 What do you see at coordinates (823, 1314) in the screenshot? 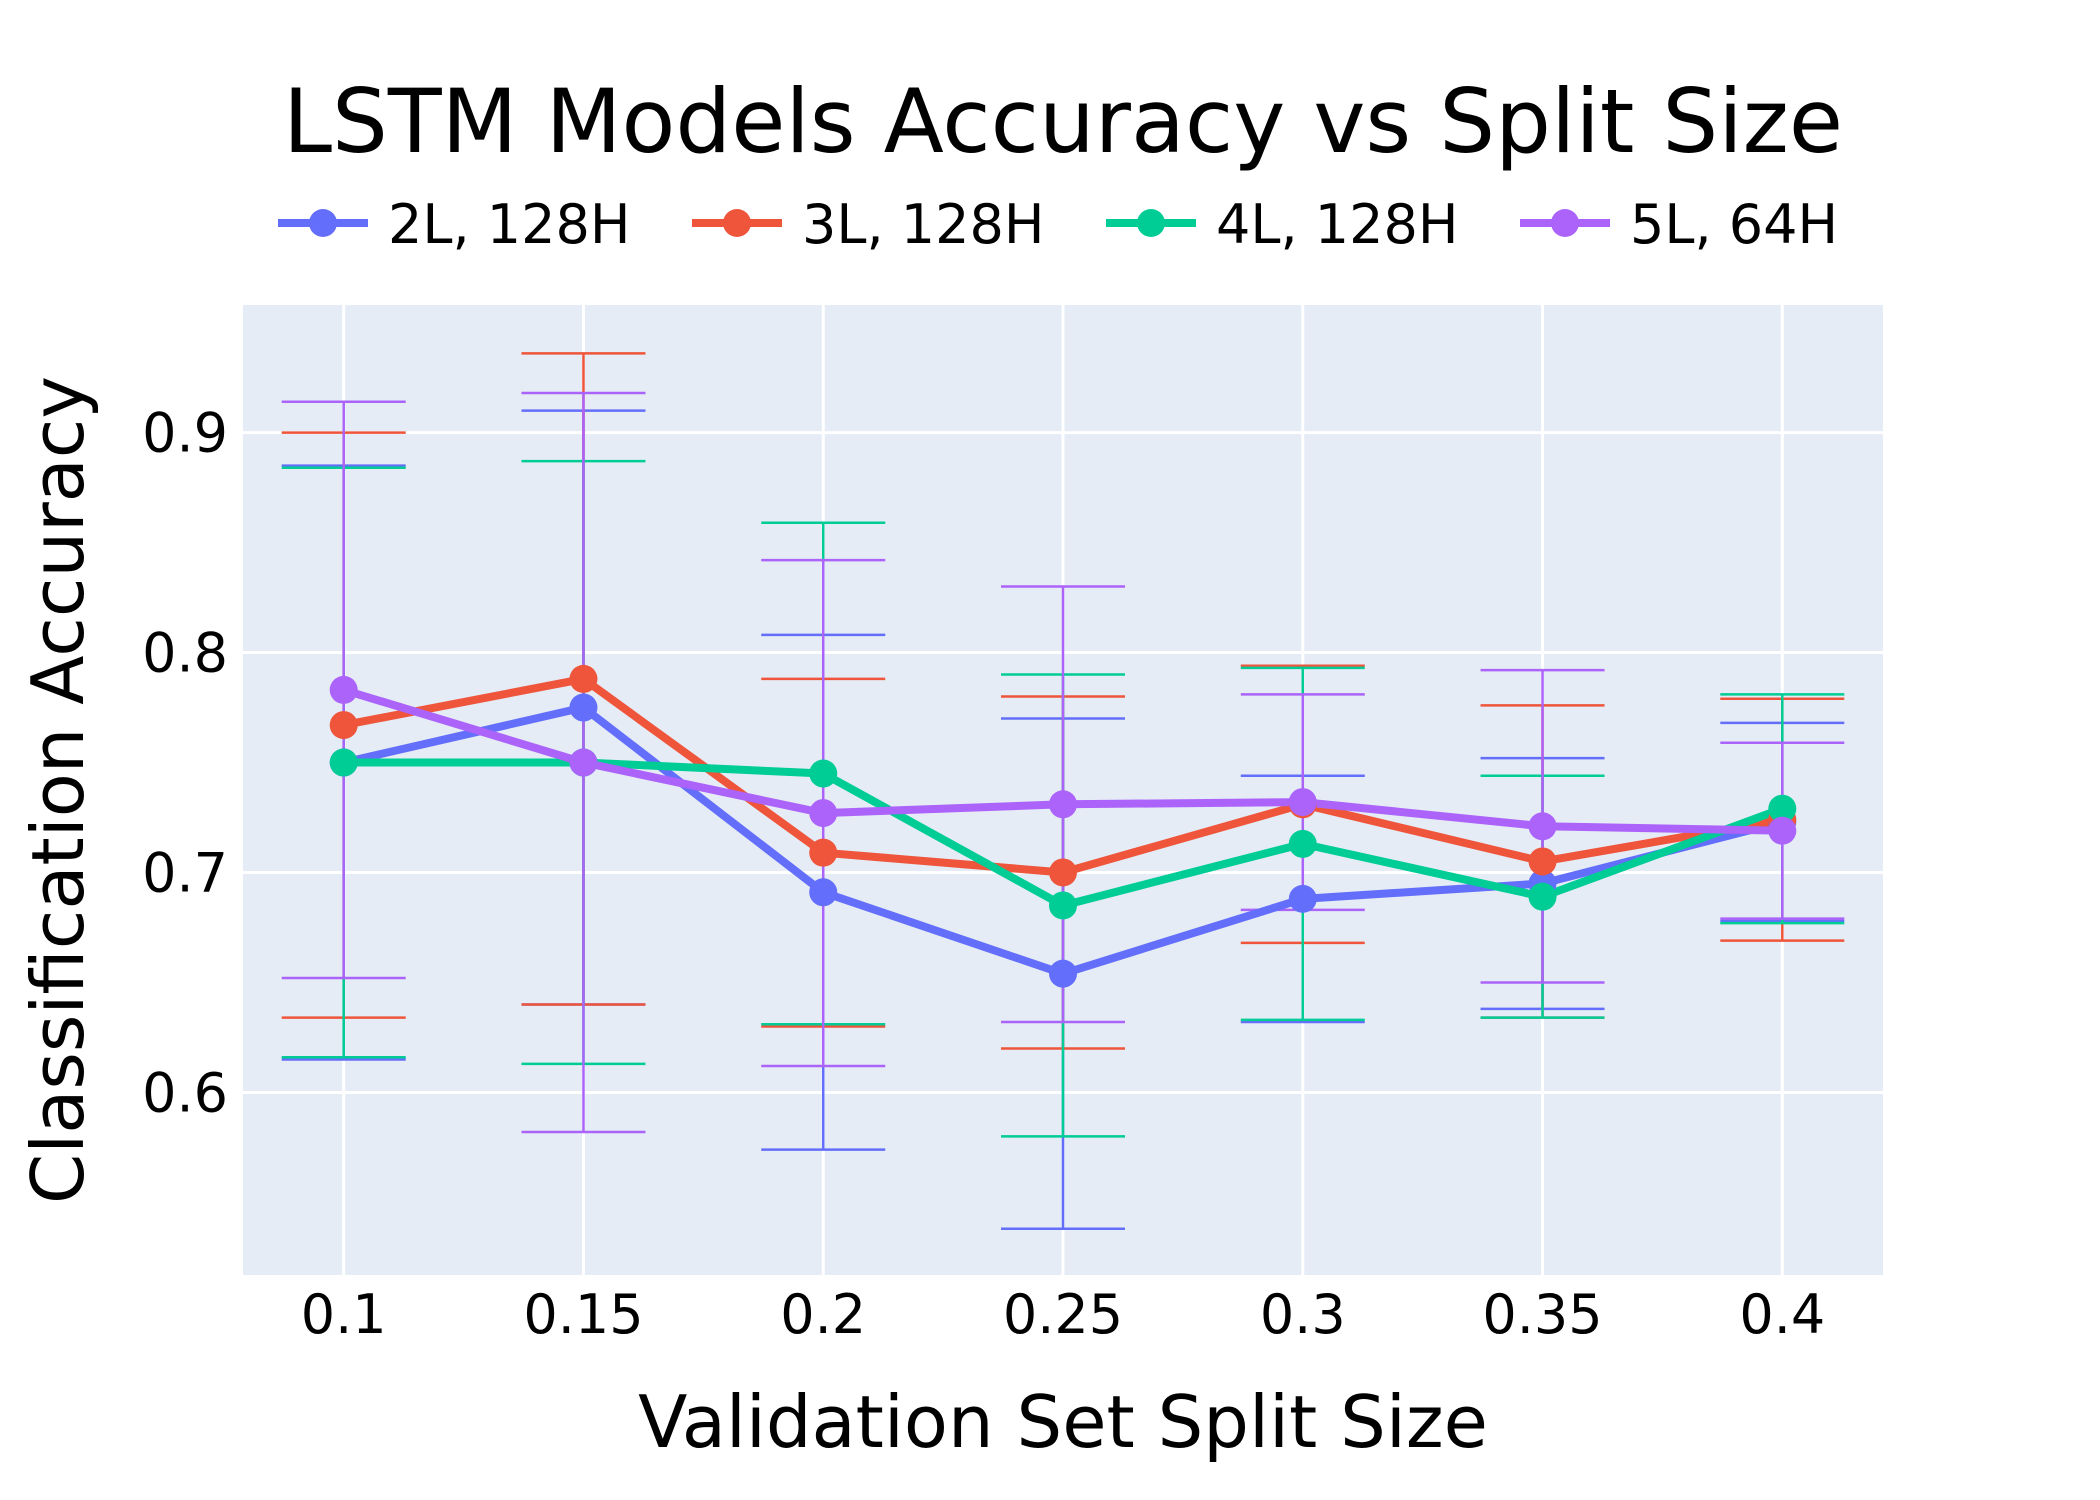
I see `x-tick-label: 0.2` at bounding box center [823, 1314].